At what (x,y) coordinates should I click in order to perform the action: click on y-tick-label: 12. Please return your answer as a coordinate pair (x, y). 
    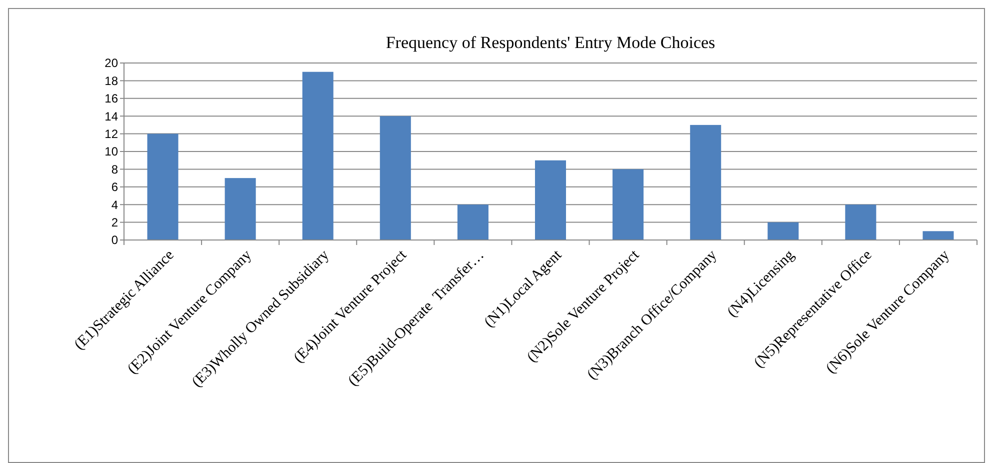
    Looking at the image, I should click on (111, 134).